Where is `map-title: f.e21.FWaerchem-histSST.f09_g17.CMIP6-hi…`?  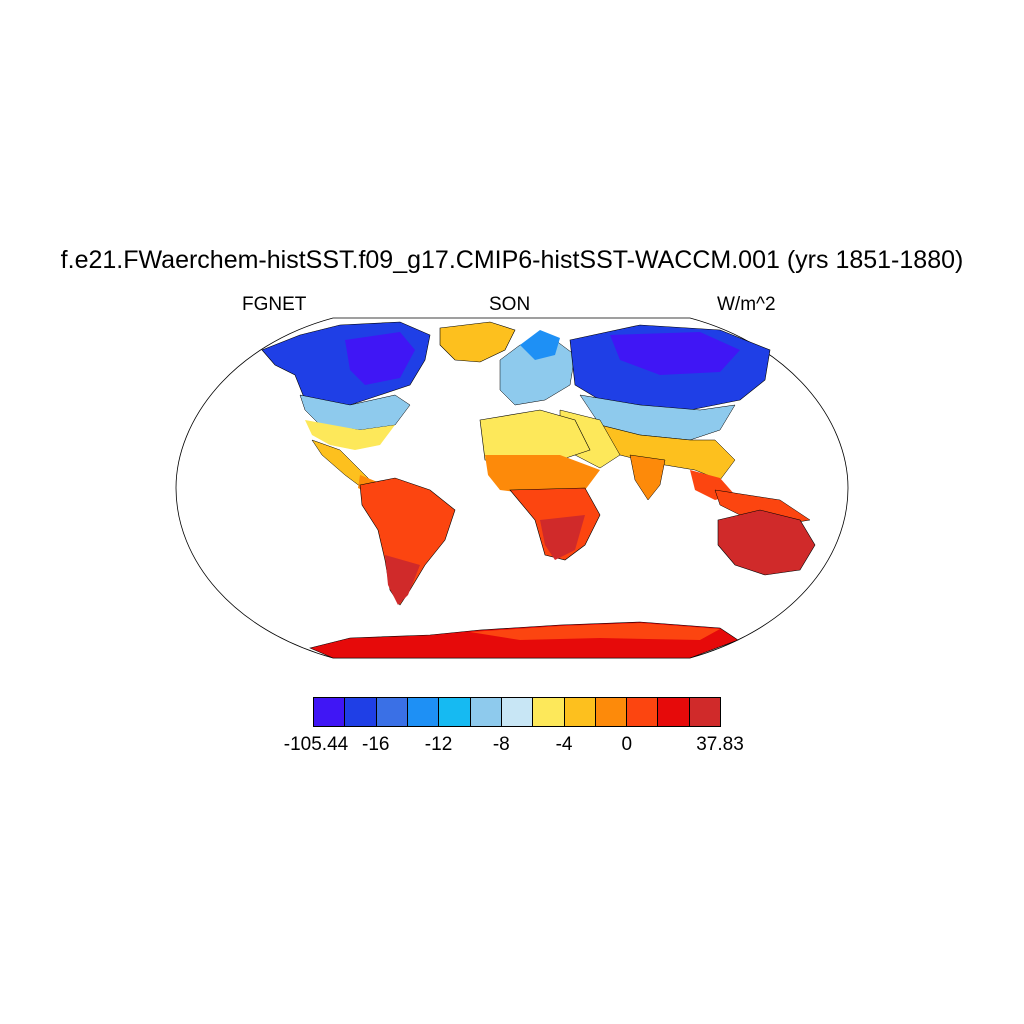
map-title: f.e21.FWaerchem-histSST.f09_g17.CMIP6-hi… is located at coordinates (512, 260).